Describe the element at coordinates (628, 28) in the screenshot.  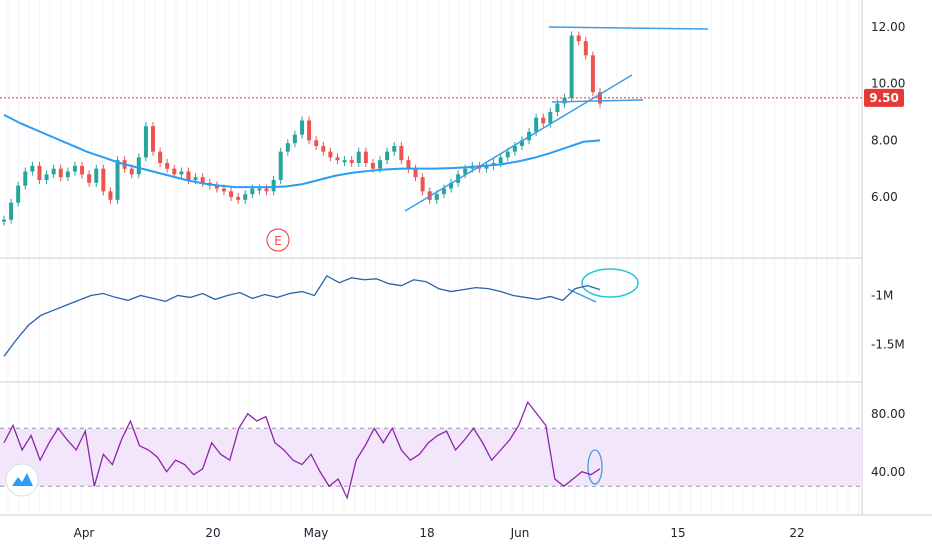
I see `trendline-resistance` at that location.